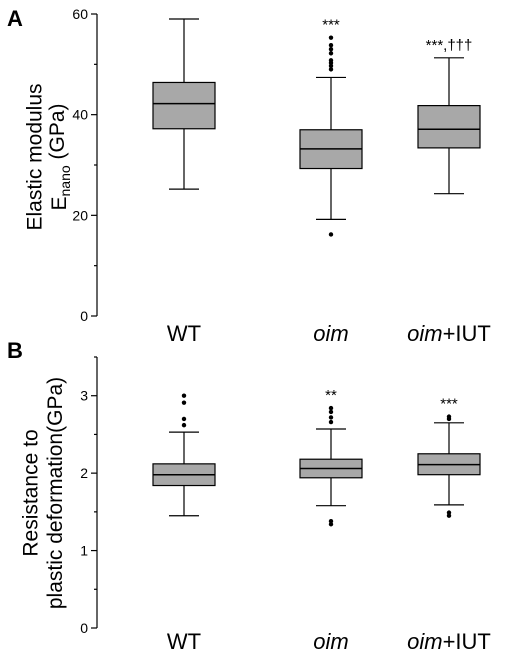 The height and width of the screenshot is (657, 520). What do you see at coordinates (331, 457) in the screenshot?
I see `box-group: **` at bounding box center [331, 457].